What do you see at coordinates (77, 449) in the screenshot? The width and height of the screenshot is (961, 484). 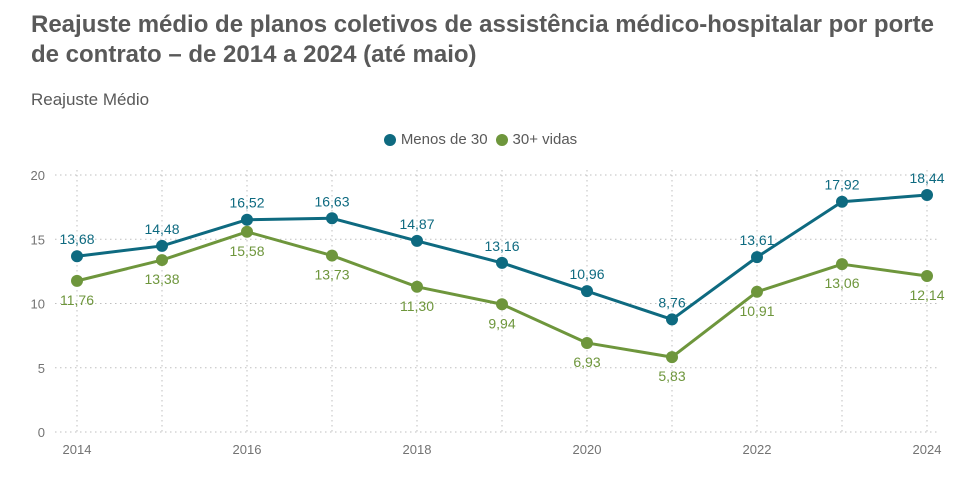 I see `x-tick-label: 2014` at bounding box center [77, 449].